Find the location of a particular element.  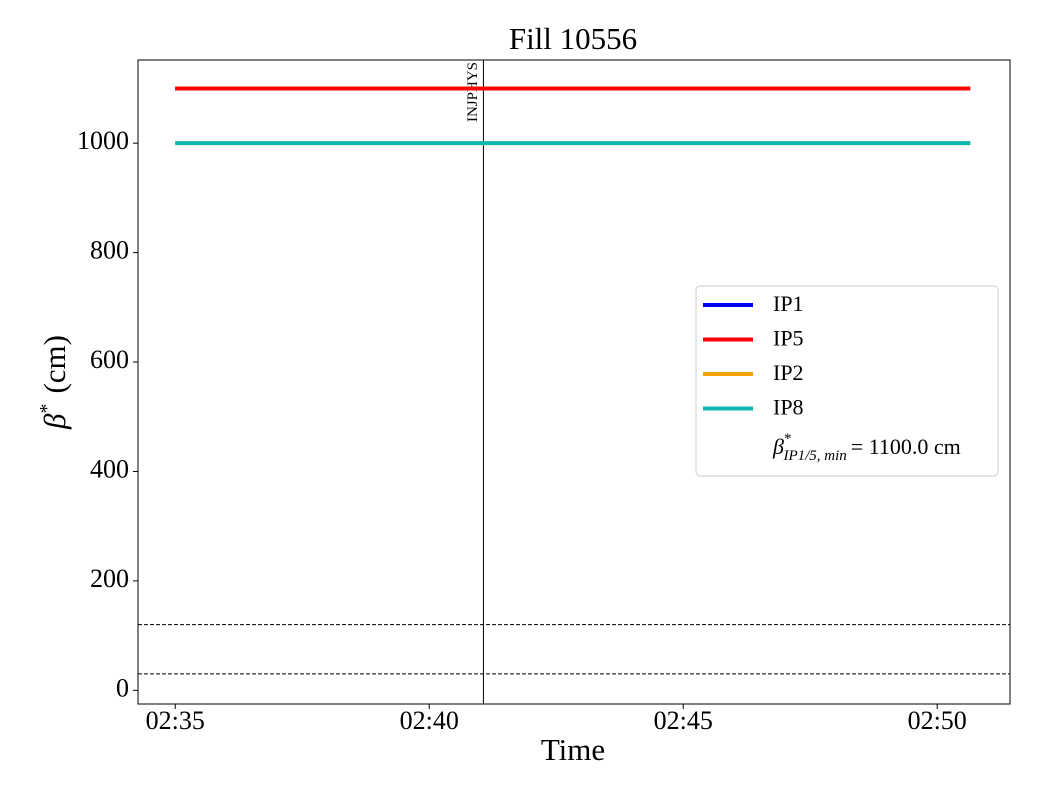

y-axis-label: β* (cm) is located at coordinates (54, 382).